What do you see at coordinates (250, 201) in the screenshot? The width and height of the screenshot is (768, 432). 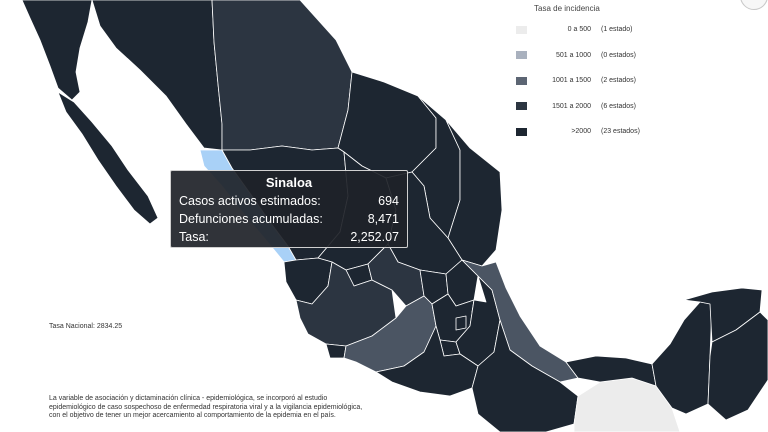 I see `tooltip-label: Casos activos estimados:` at bounding box center [250, 201].